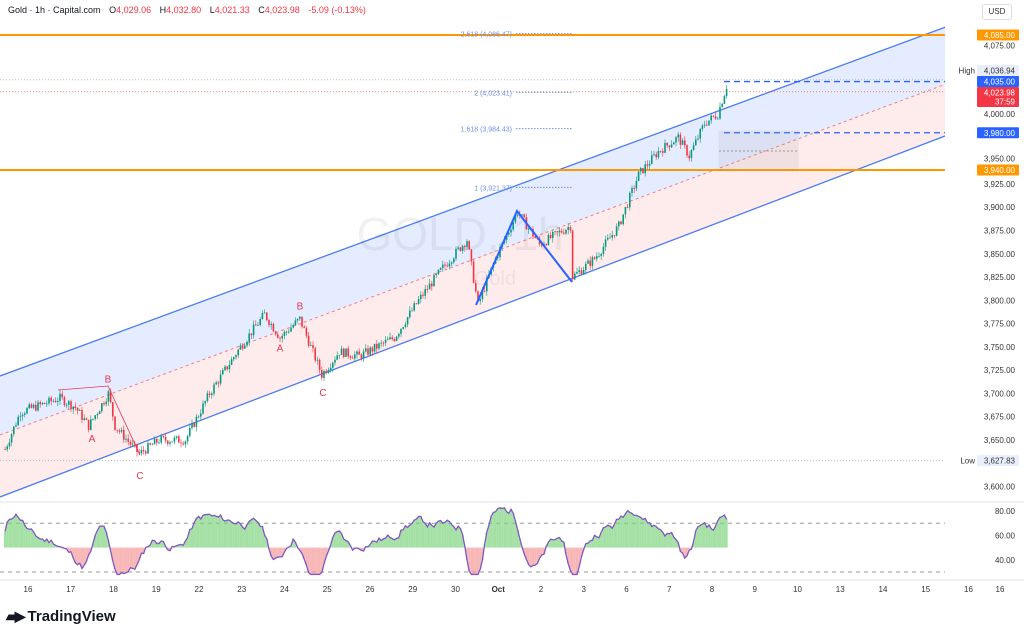 Image resolution: width=1024 pixels, height=633 pixels. I want to click on x-tick-label: 15, so click(925, 589).